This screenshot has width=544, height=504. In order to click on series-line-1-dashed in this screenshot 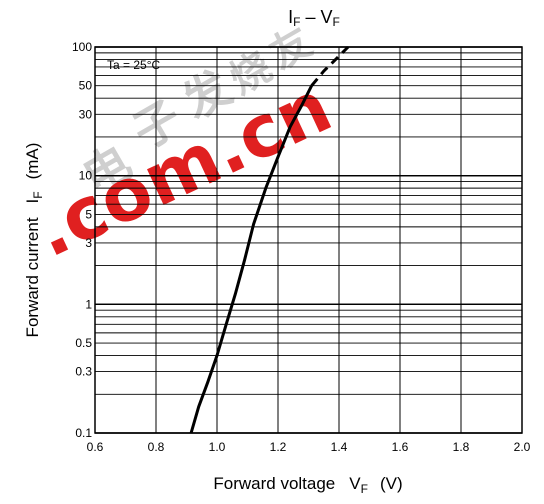, I will do `click(330, 66)`.